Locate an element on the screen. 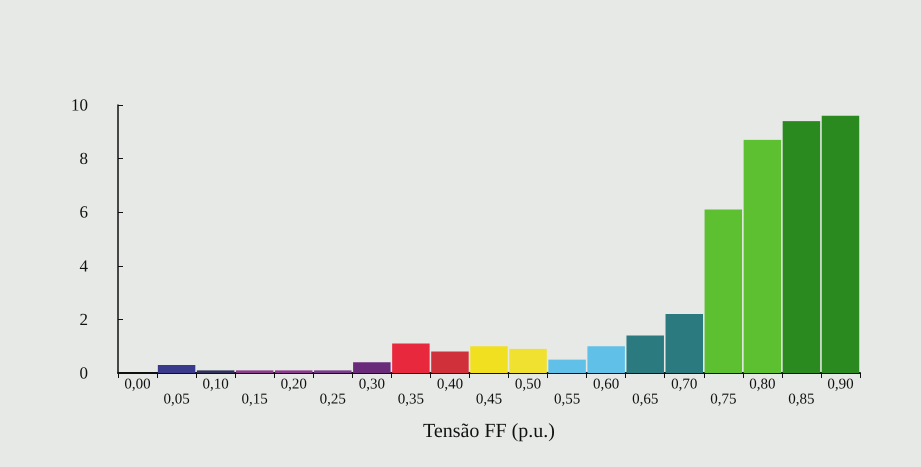 Image resolution: width=921 pixels, height=467 pixels. x-tick-label: 0,35 is located at coordinates (411, 400).